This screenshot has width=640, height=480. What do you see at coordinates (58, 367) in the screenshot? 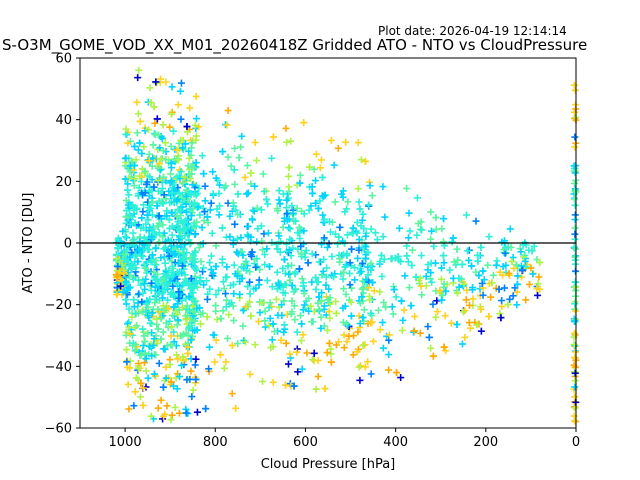
I see `y-tick-label: −40` at bounding box center [58, 367].